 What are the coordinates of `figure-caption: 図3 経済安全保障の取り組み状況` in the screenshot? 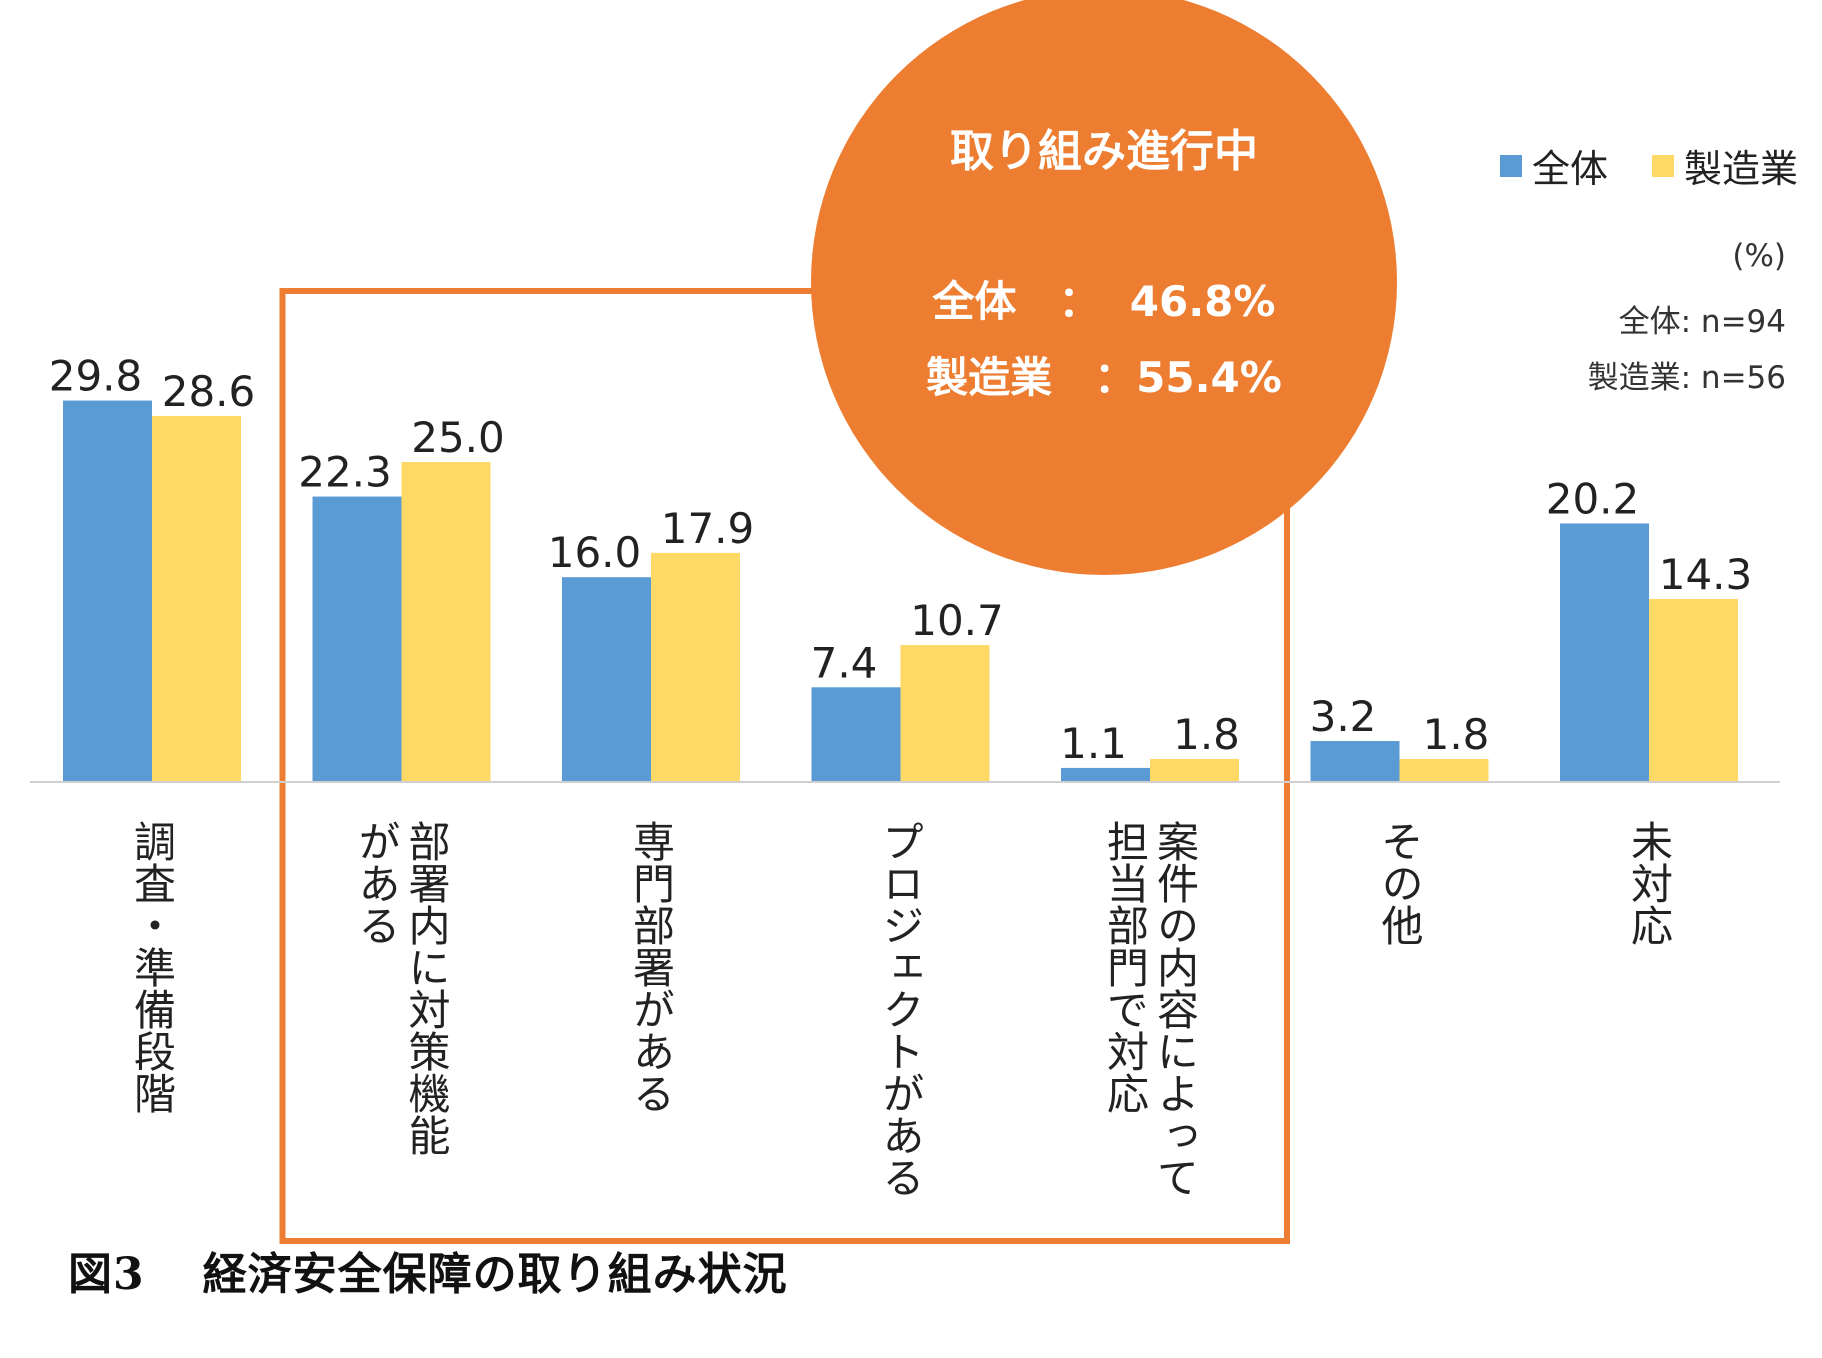 It's located at (428, 1270).